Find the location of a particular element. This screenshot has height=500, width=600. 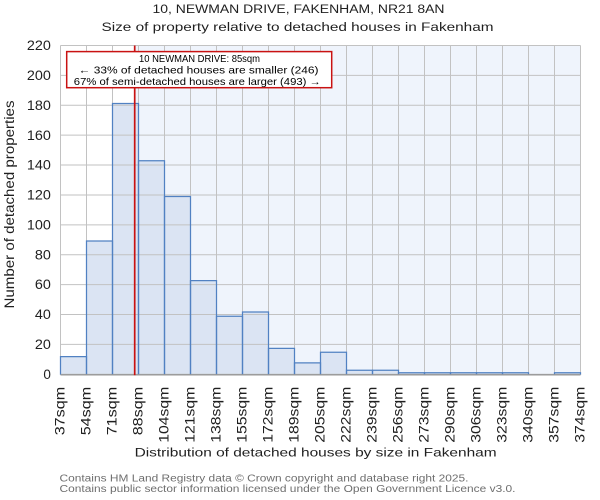

svg-text: 357sqm is located at coordinates (554, 415).